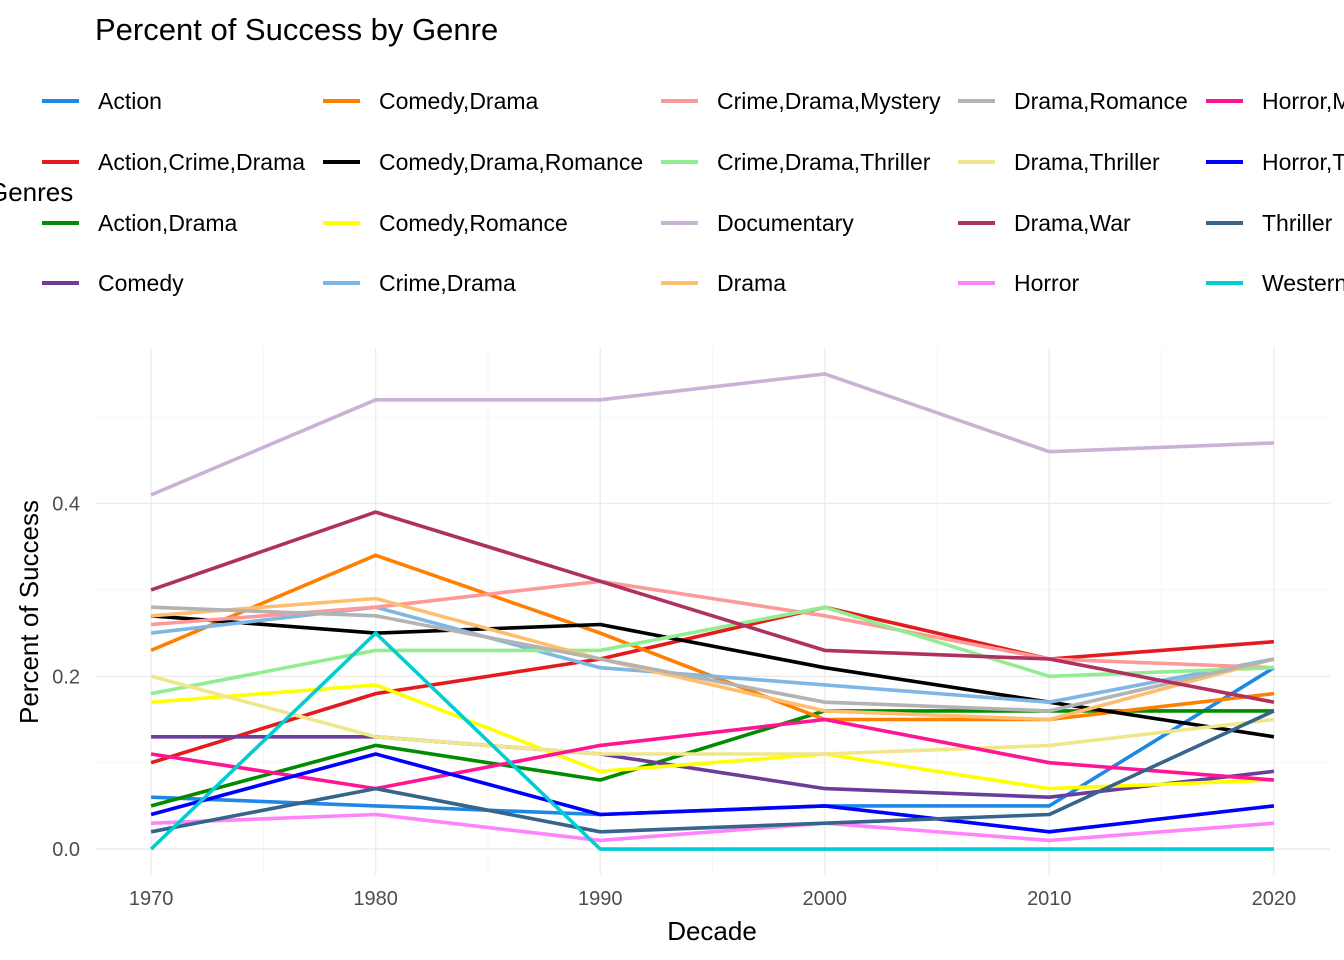 This screenshot has width=1344, height=960. Describe the element at coordinates (36, 192) in the screenshot. I see `legend-title: Genres` at that location.